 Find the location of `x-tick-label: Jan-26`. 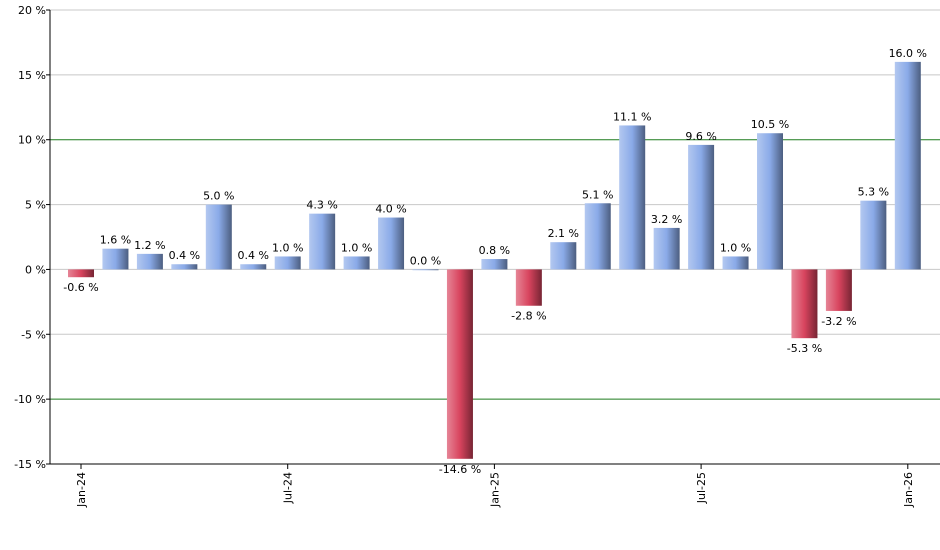

x-tick-label: Jan-26 is located at coordinates (908, 490).